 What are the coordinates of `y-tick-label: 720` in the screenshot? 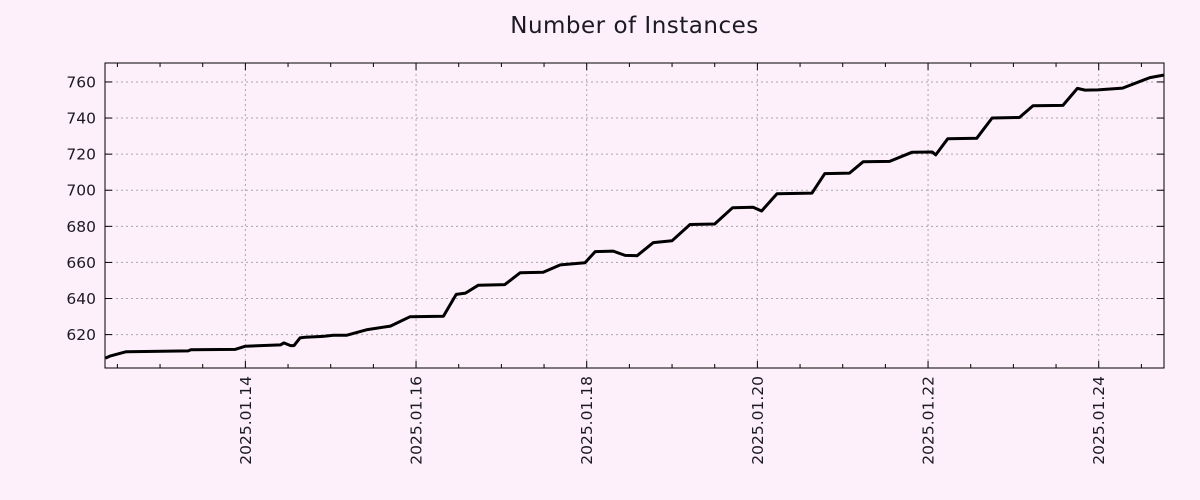 It's located at (81, 155).